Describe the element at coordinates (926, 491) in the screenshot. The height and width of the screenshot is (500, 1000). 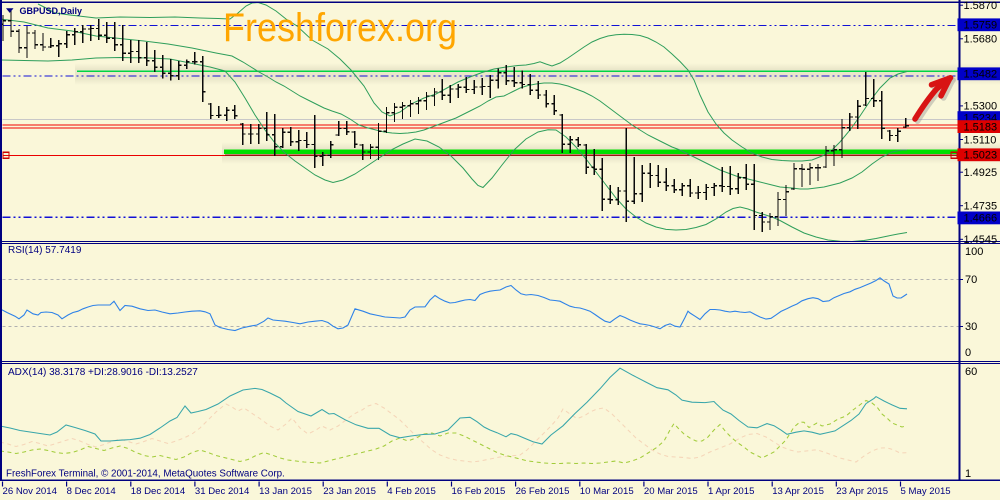
I see `svg-text: 5 May 2015` at that location.